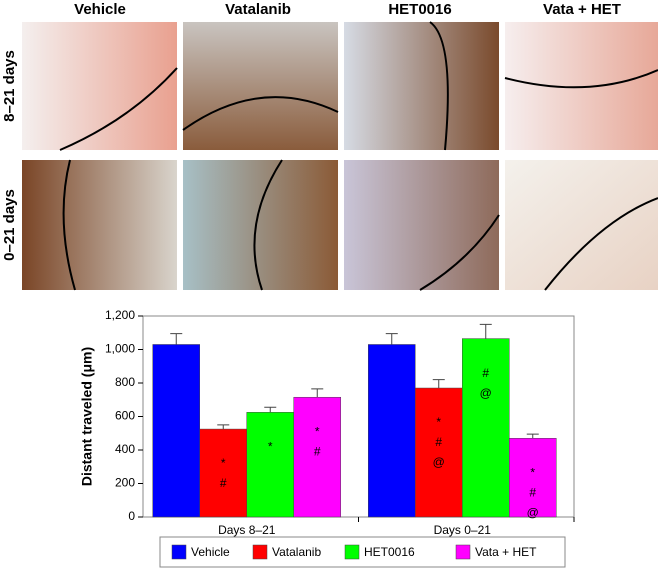 This screenshot has width=658, height=574. I want to click on x-tick-label: Days 0–21, so click(463, 530).